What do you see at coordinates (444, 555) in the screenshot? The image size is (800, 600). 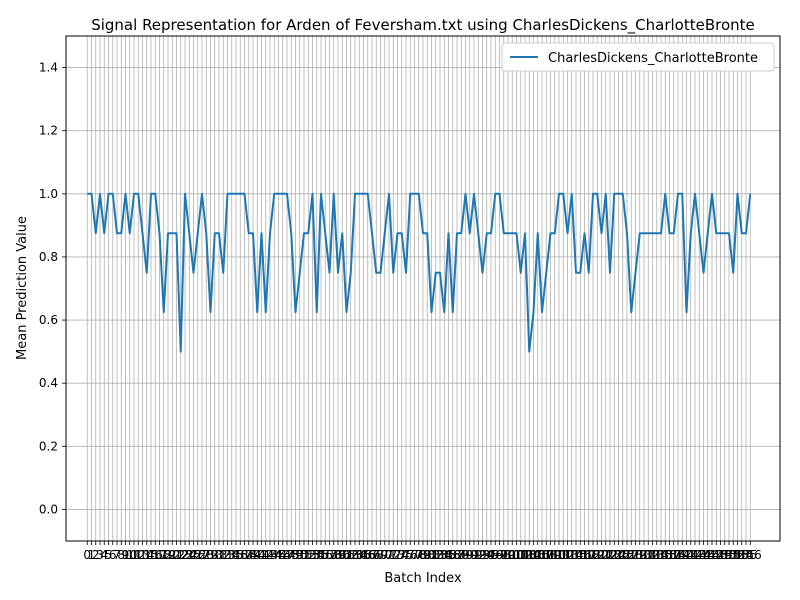 I see `x-tick-label: 84` at bounding box center [444, 555].